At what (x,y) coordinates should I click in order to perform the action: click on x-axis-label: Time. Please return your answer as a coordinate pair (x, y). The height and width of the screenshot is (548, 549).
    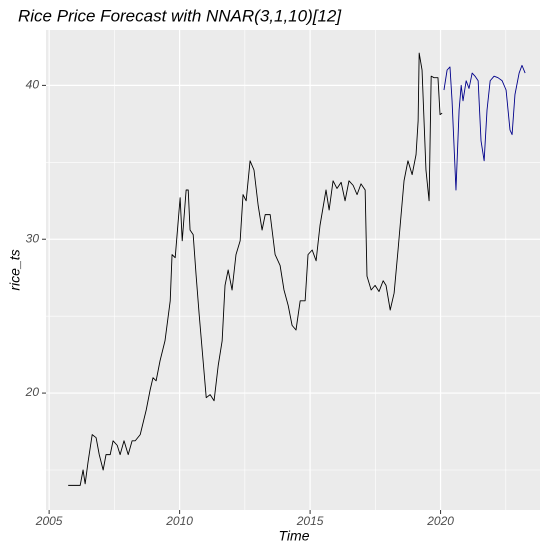
    Looking at the image, I should click on (294, 536).